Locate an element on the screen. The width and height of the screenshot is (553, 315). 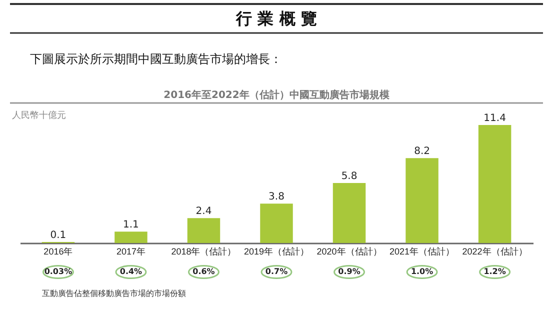
text: 0.7% is located at coordinates (276, 271).